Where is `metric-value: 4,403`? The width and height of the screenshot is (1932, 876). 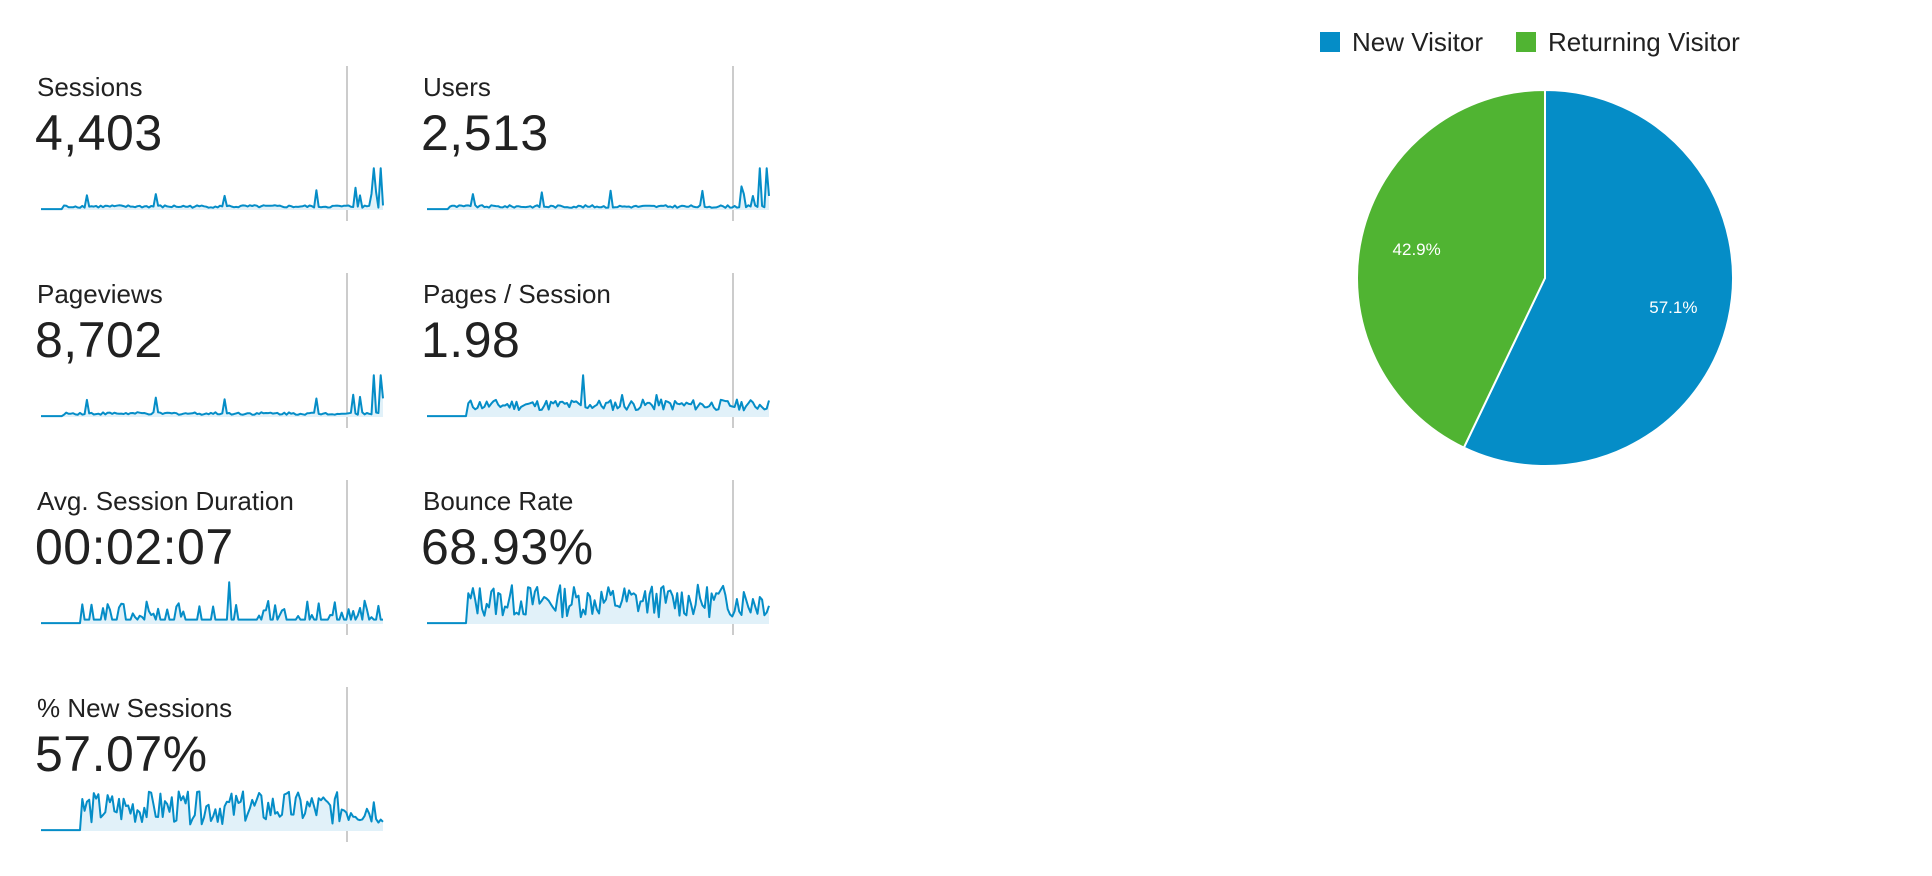
metric-value: 4,403 is located at coordinates (99, 133).